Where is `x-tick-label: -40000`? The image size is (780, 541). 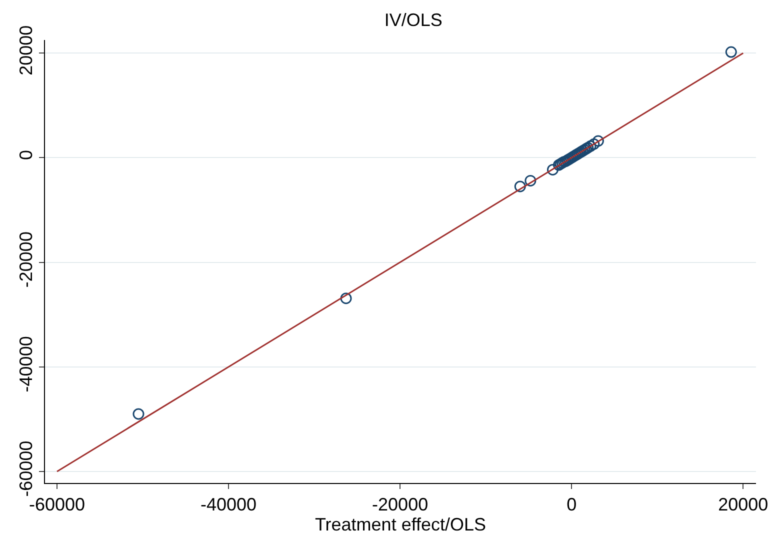
x-tick-label: -40000 is located at coordinates (228, 504).